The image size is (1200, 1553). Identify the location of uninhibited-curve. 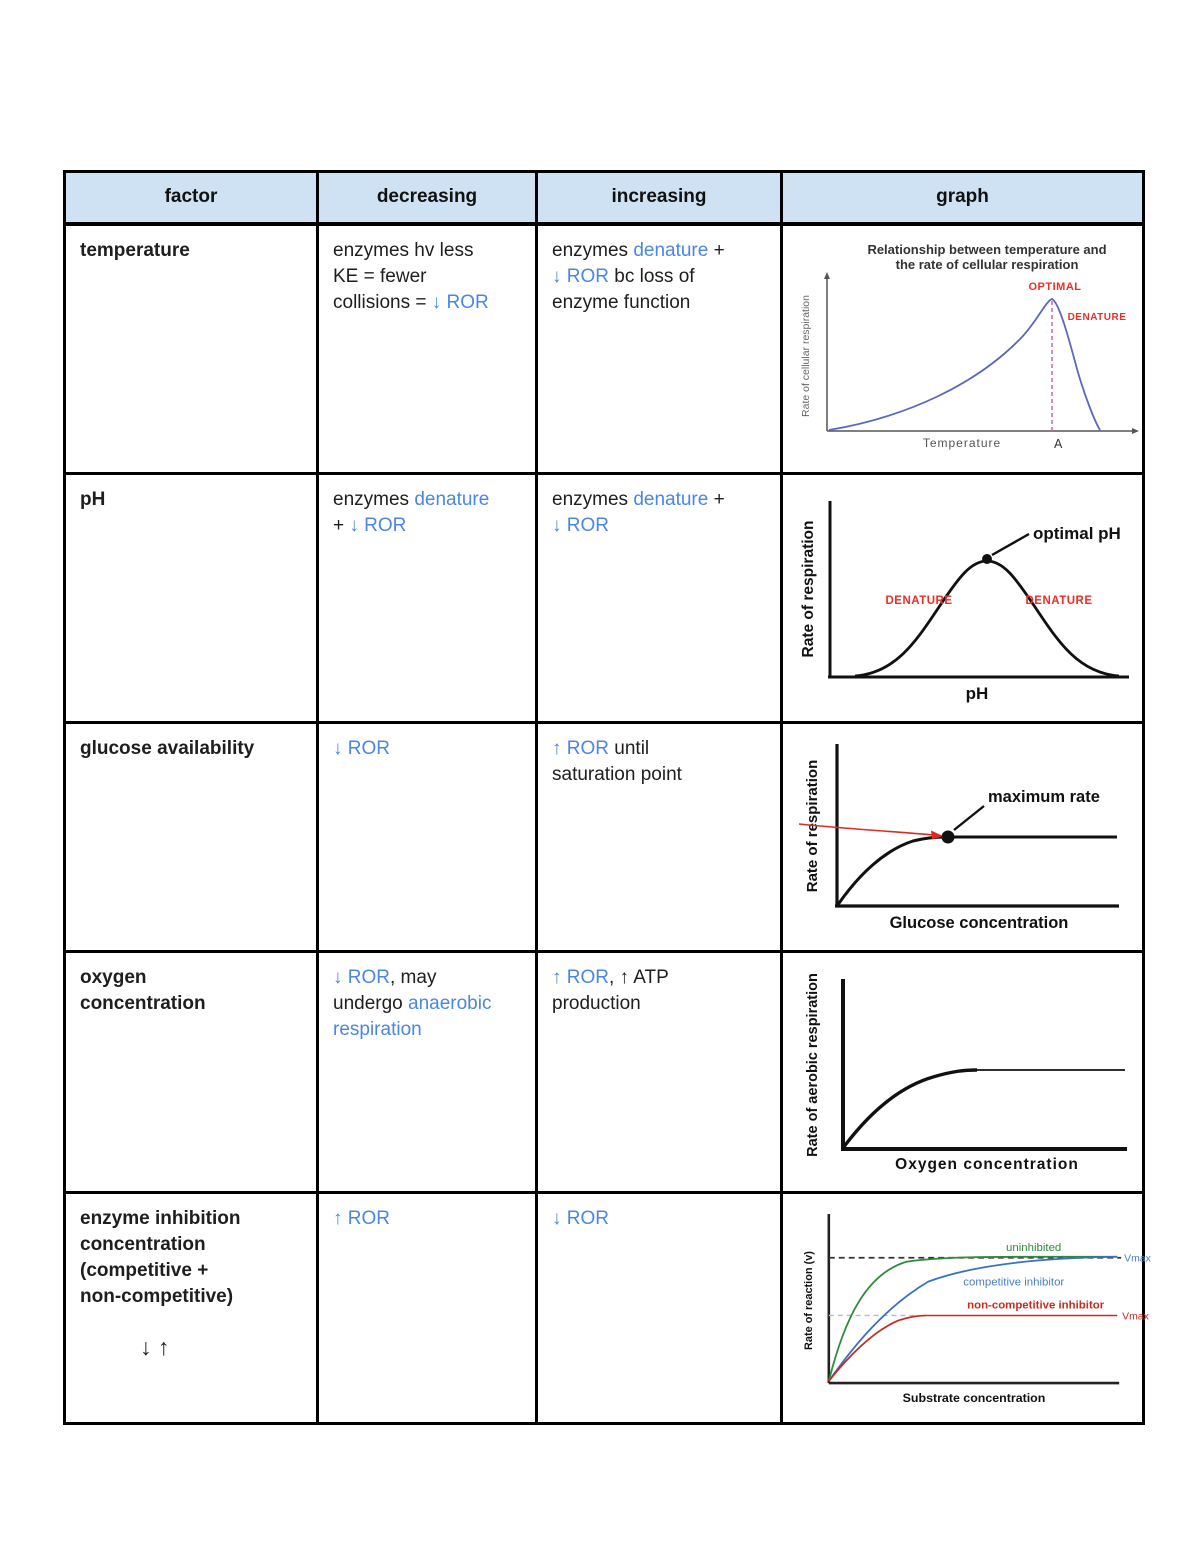
(972, 1318).